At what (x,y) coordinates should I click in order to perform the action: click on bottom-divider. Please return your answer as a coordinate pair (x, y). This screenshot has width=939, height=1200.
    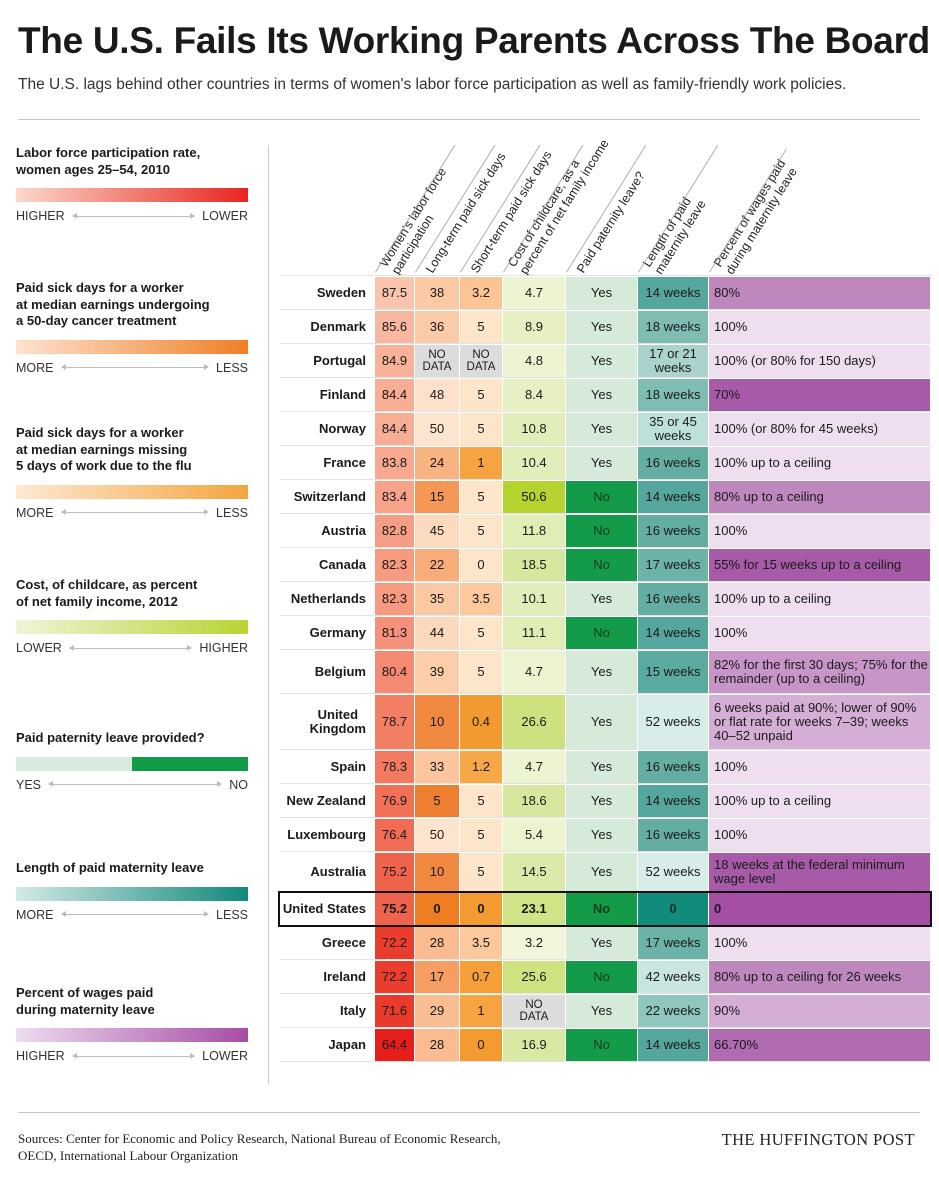
    Looking at the image, I should click on (469, 1112).